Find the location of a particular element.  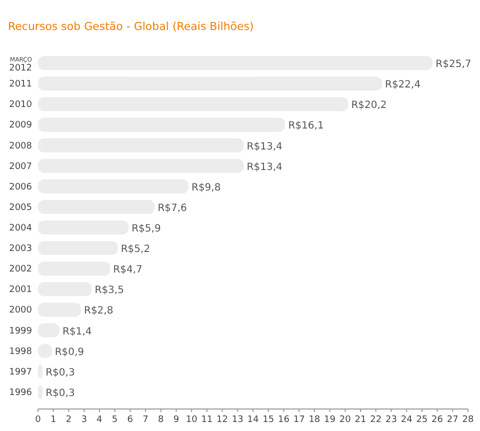

y-tick-label: 1998 is located at coordinates (20, 351).